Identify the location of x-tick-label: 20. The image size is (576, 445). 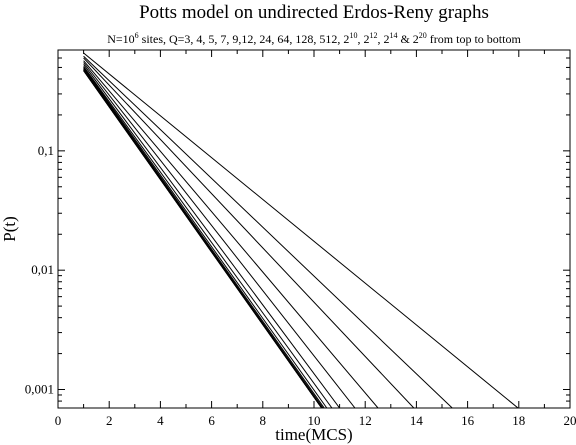
(570, 420).